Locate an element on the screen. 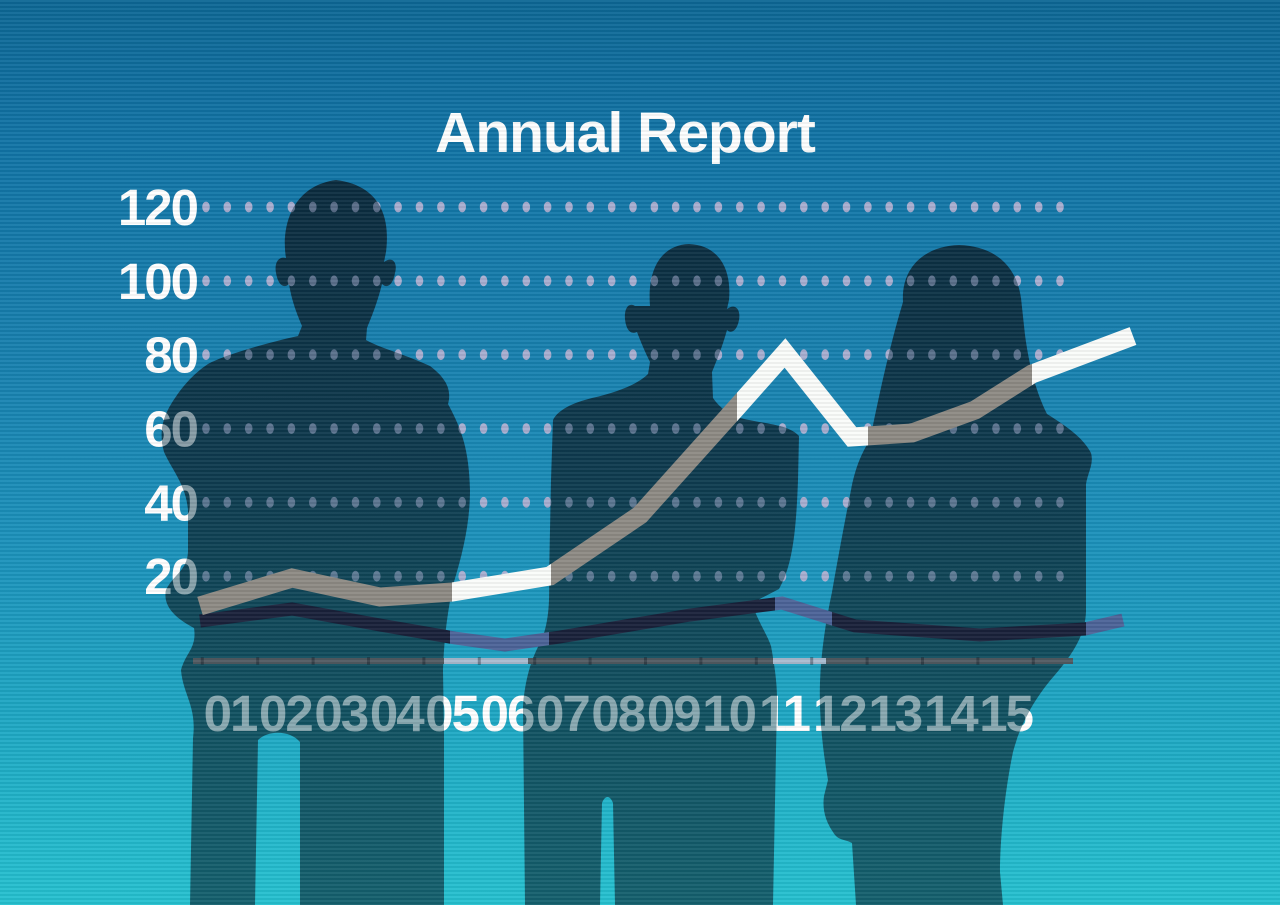 The width and height of the screenshot is (1280, 905). secondary-trend-line is located at coordinates (662, 624).